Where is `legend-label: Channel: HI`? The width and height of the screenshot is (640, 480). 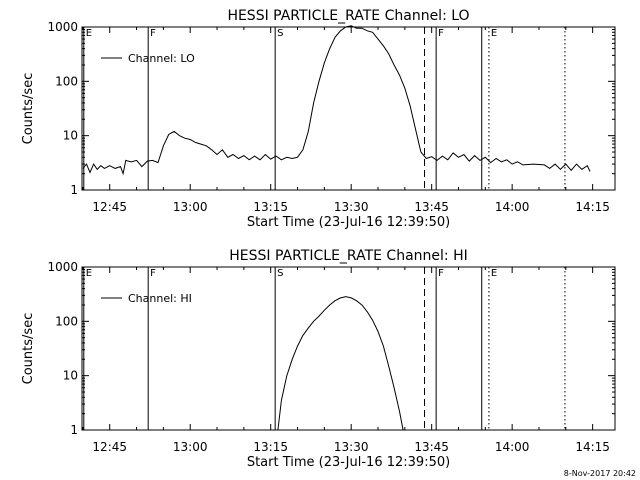
legend-label: Channel: HI is located at coordinates (160, 298).